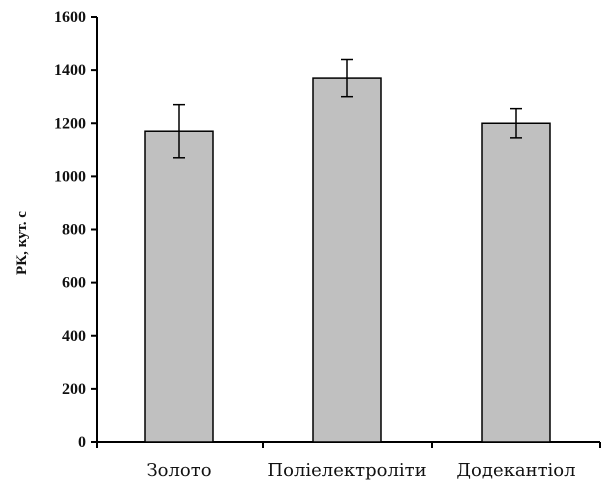  I want to click on x-tick-label: Поліелектроліти, so click(346, 470).